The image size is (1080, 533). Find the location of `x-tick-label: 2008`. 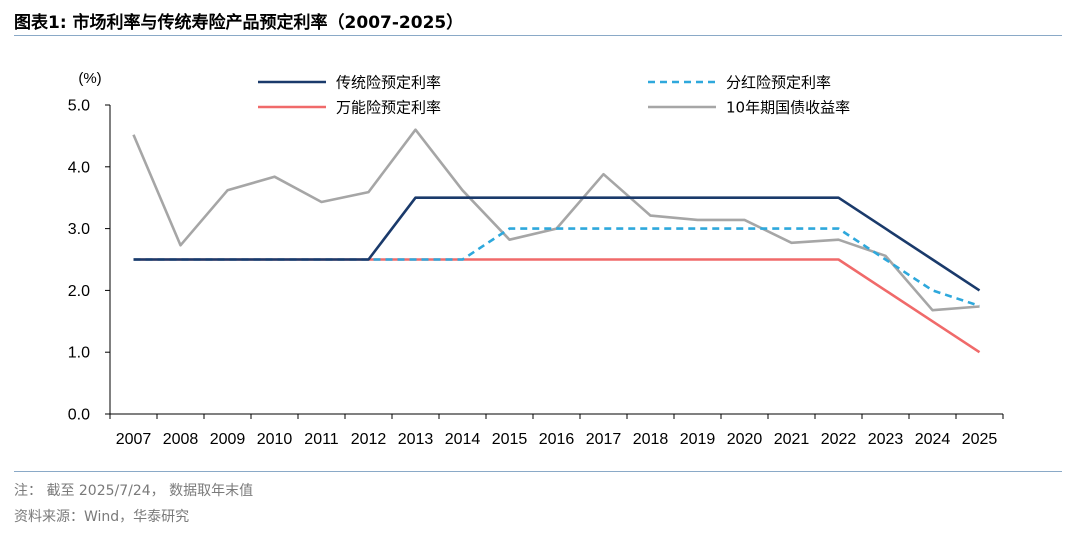

x-tick-label: 2008 is located at coordinates (181, 439).